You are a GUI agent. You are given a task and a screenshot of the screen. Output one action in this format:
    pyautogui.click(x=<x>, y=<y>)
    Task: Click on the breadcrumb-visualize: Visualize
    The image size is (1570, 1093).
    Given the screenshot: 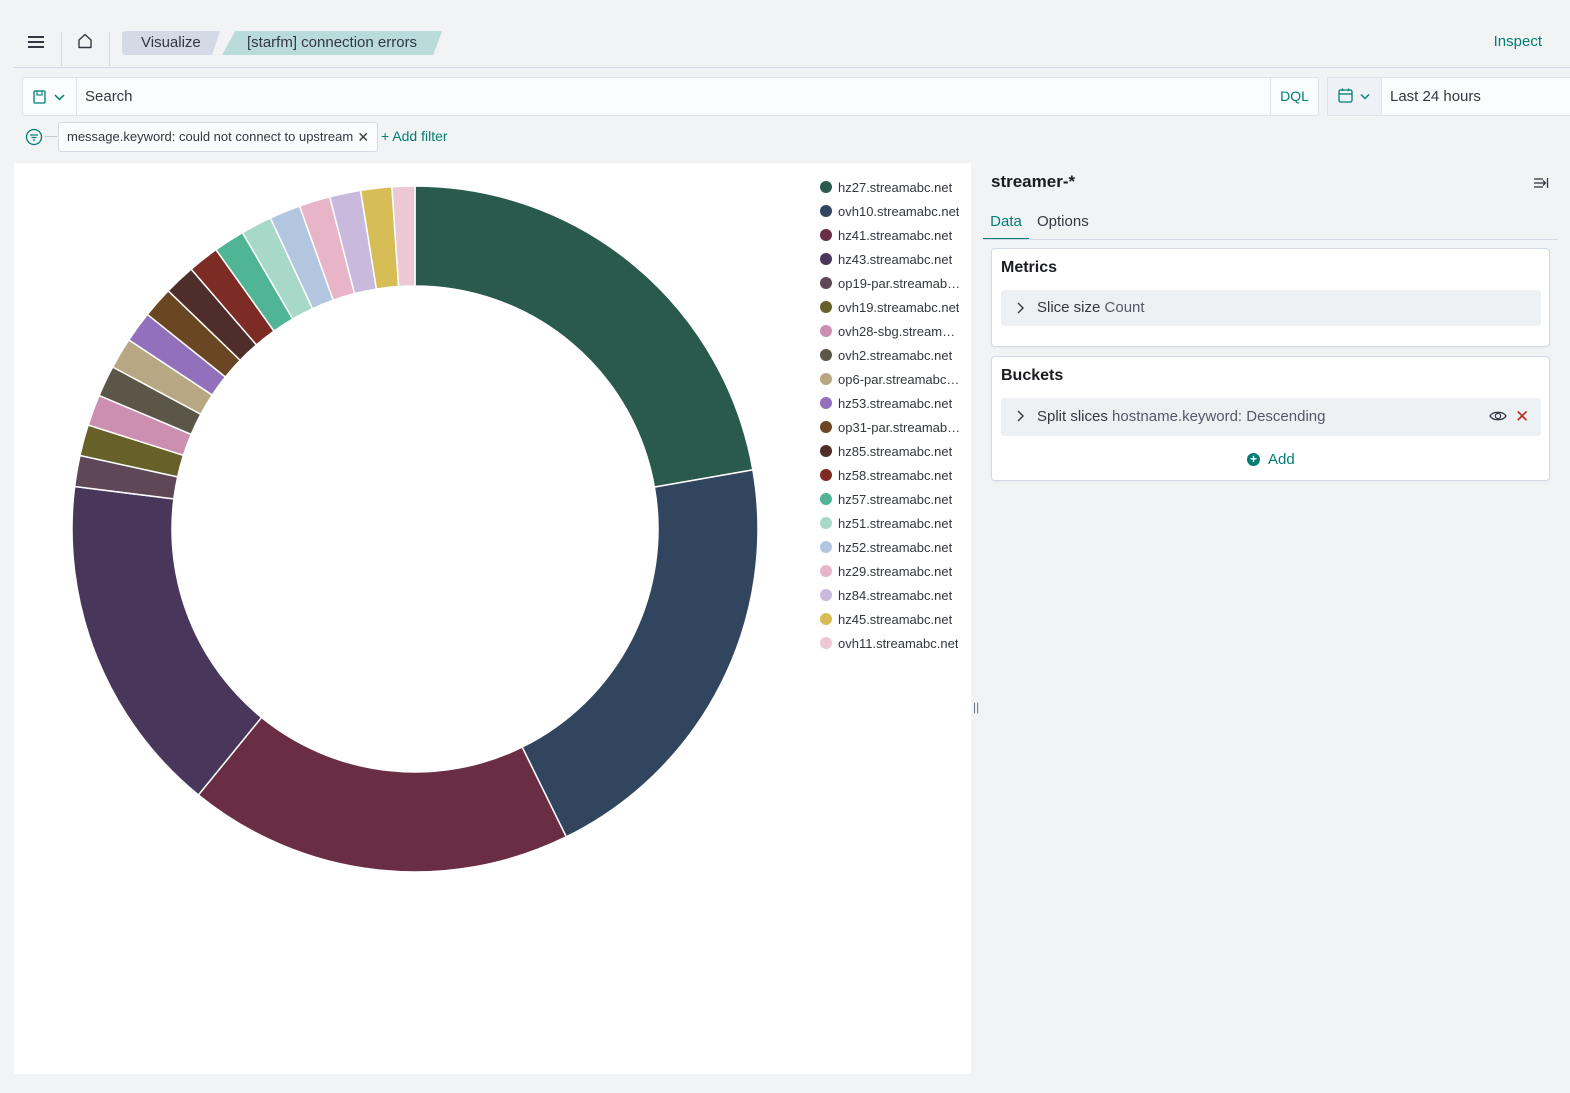 What is the action you would take?
    pyautogui.click(x=171, y=43)
    